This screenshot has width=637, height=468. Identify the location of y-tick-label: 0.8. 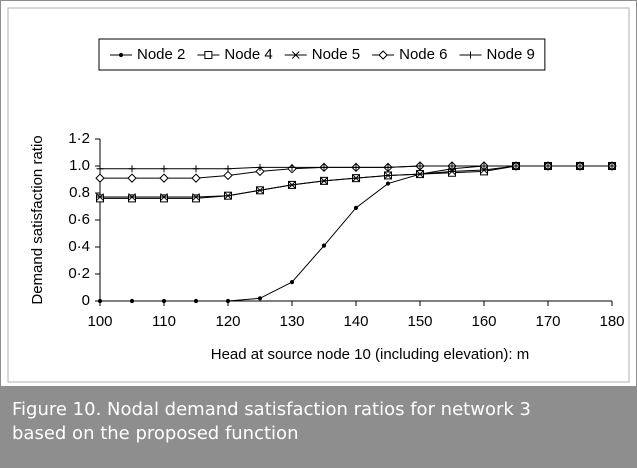
(79, 192).